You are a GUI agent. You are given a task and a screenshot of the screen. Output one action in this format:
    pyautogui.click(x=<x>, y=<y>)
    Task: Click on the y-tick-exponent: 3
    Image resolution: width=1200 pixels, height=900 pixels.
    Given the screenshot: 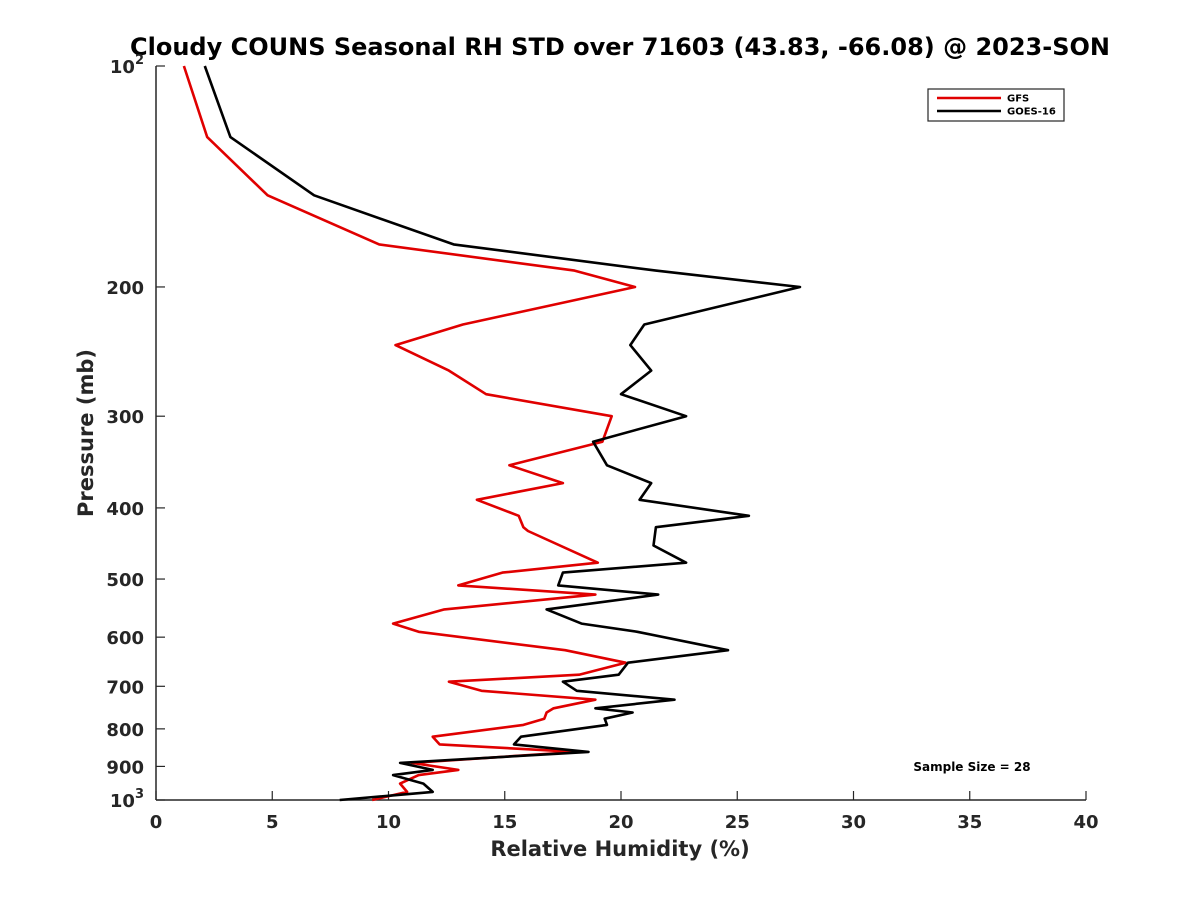 What is the action you would take?
    pyautogui.click(x=139, y=794)
    